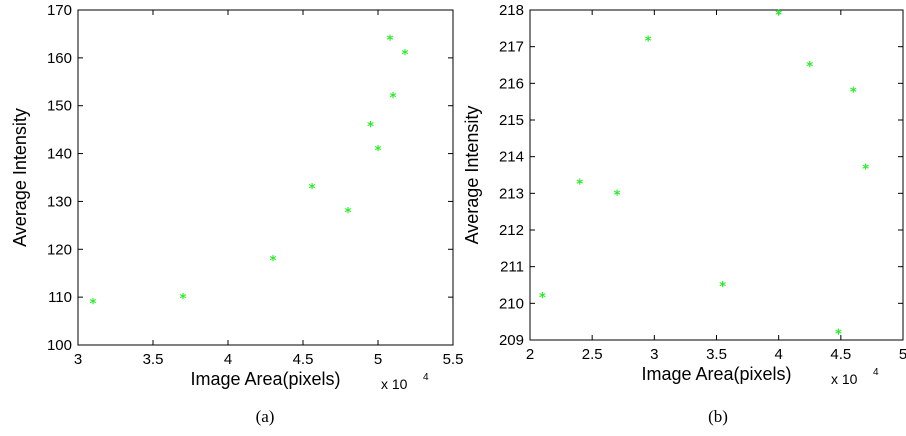 Image resolution: width=906 pixels, height=436 pixels. I want to click on right-ytick-label: 211, so click(512, 267).